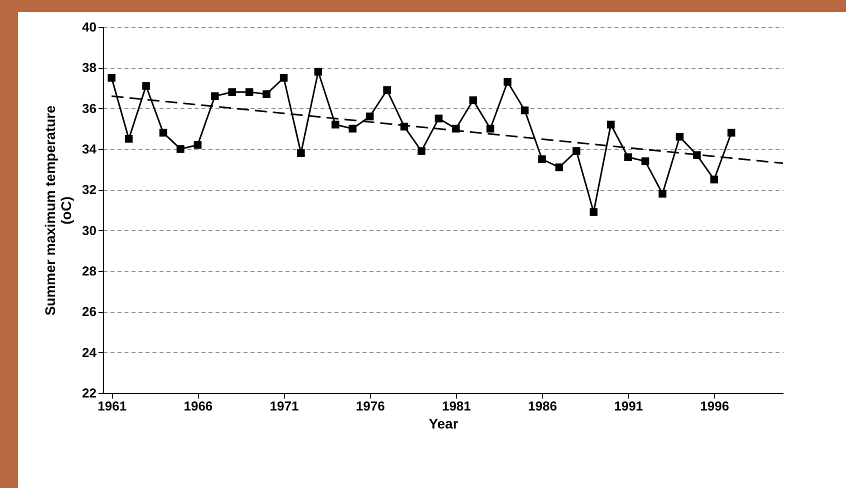 Image resolution: width=846 pixels, height=488 pixels. What do you see at coordinates (284, 406) in the screenshot?
I see `x-tick-label: 1971` at bounding box center [284, 406].